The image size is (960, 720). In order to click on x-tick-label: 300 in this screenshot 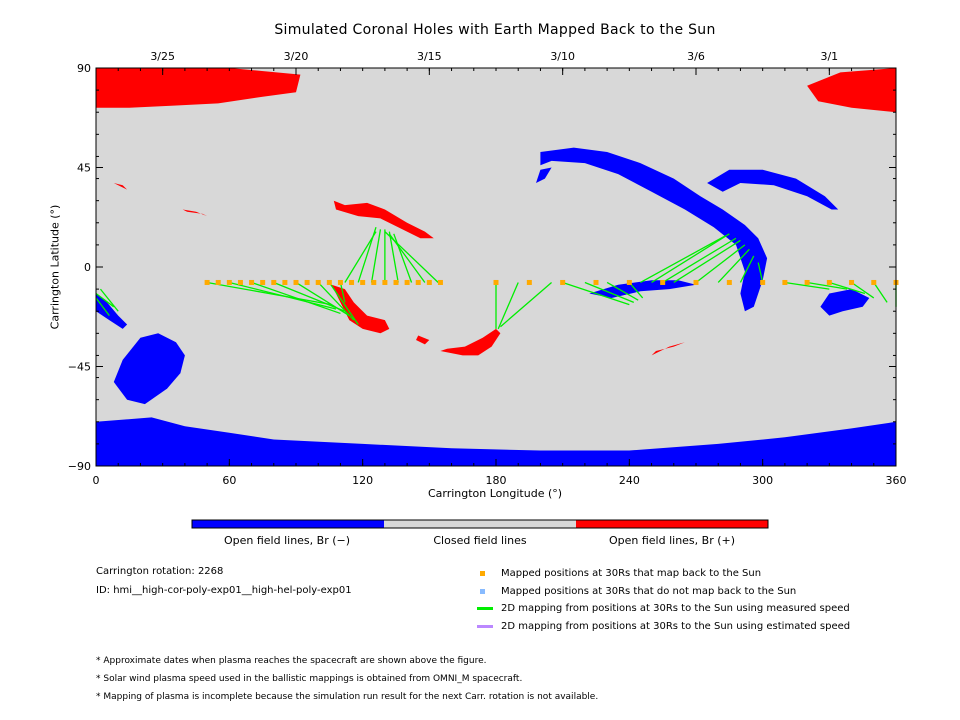, I will do `click(762, 480)`.